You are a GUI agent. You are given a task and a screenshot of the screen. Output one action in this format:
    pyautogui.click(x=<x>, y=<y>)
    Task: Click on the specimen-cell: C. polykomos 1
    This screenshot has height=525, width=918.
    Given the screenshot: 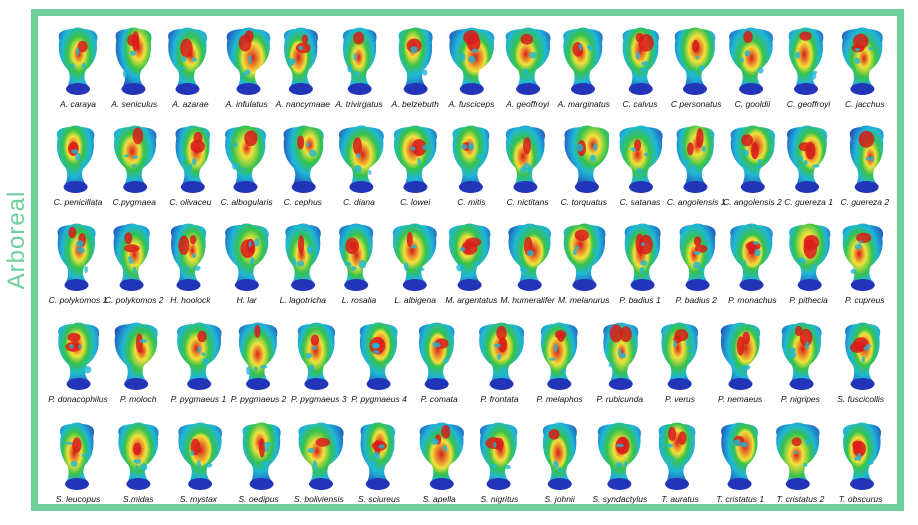 What is the action you would take?
    pyautogui.click(x=78, y=274)
    